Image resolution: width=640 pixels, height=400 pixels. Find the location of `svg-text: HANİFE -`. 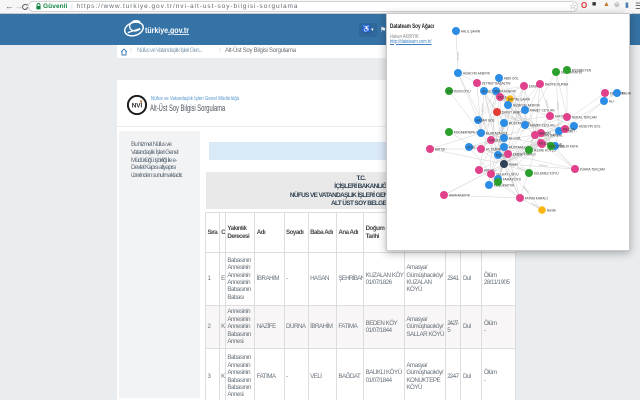

svg-text: HANİFE - is located at coordinates (496, 139).